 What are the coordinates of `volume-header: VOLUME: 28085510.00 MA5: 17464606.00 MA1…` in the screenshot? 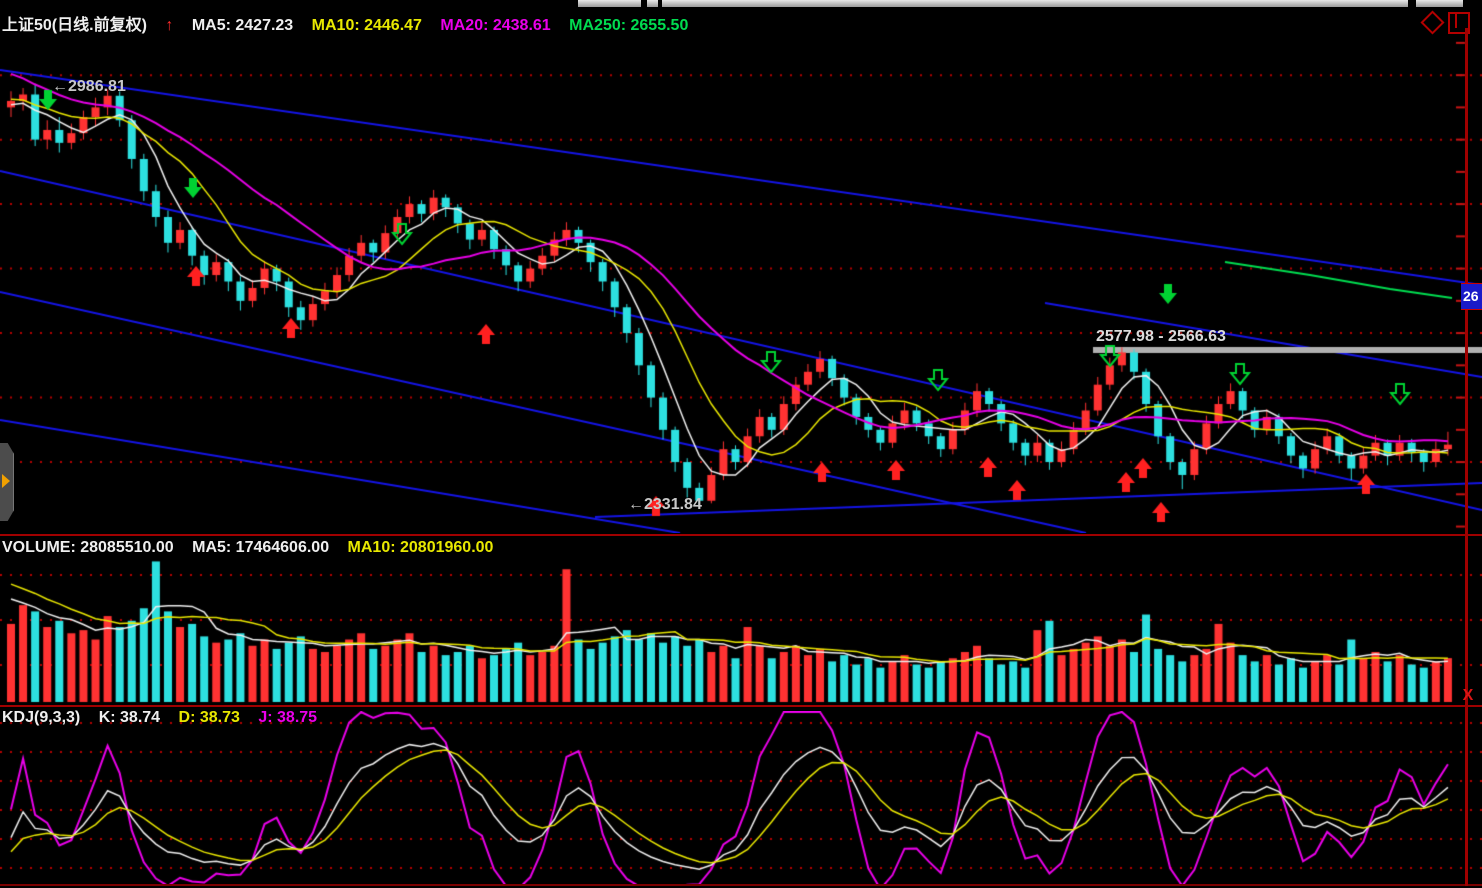 It's located at (254, 548).